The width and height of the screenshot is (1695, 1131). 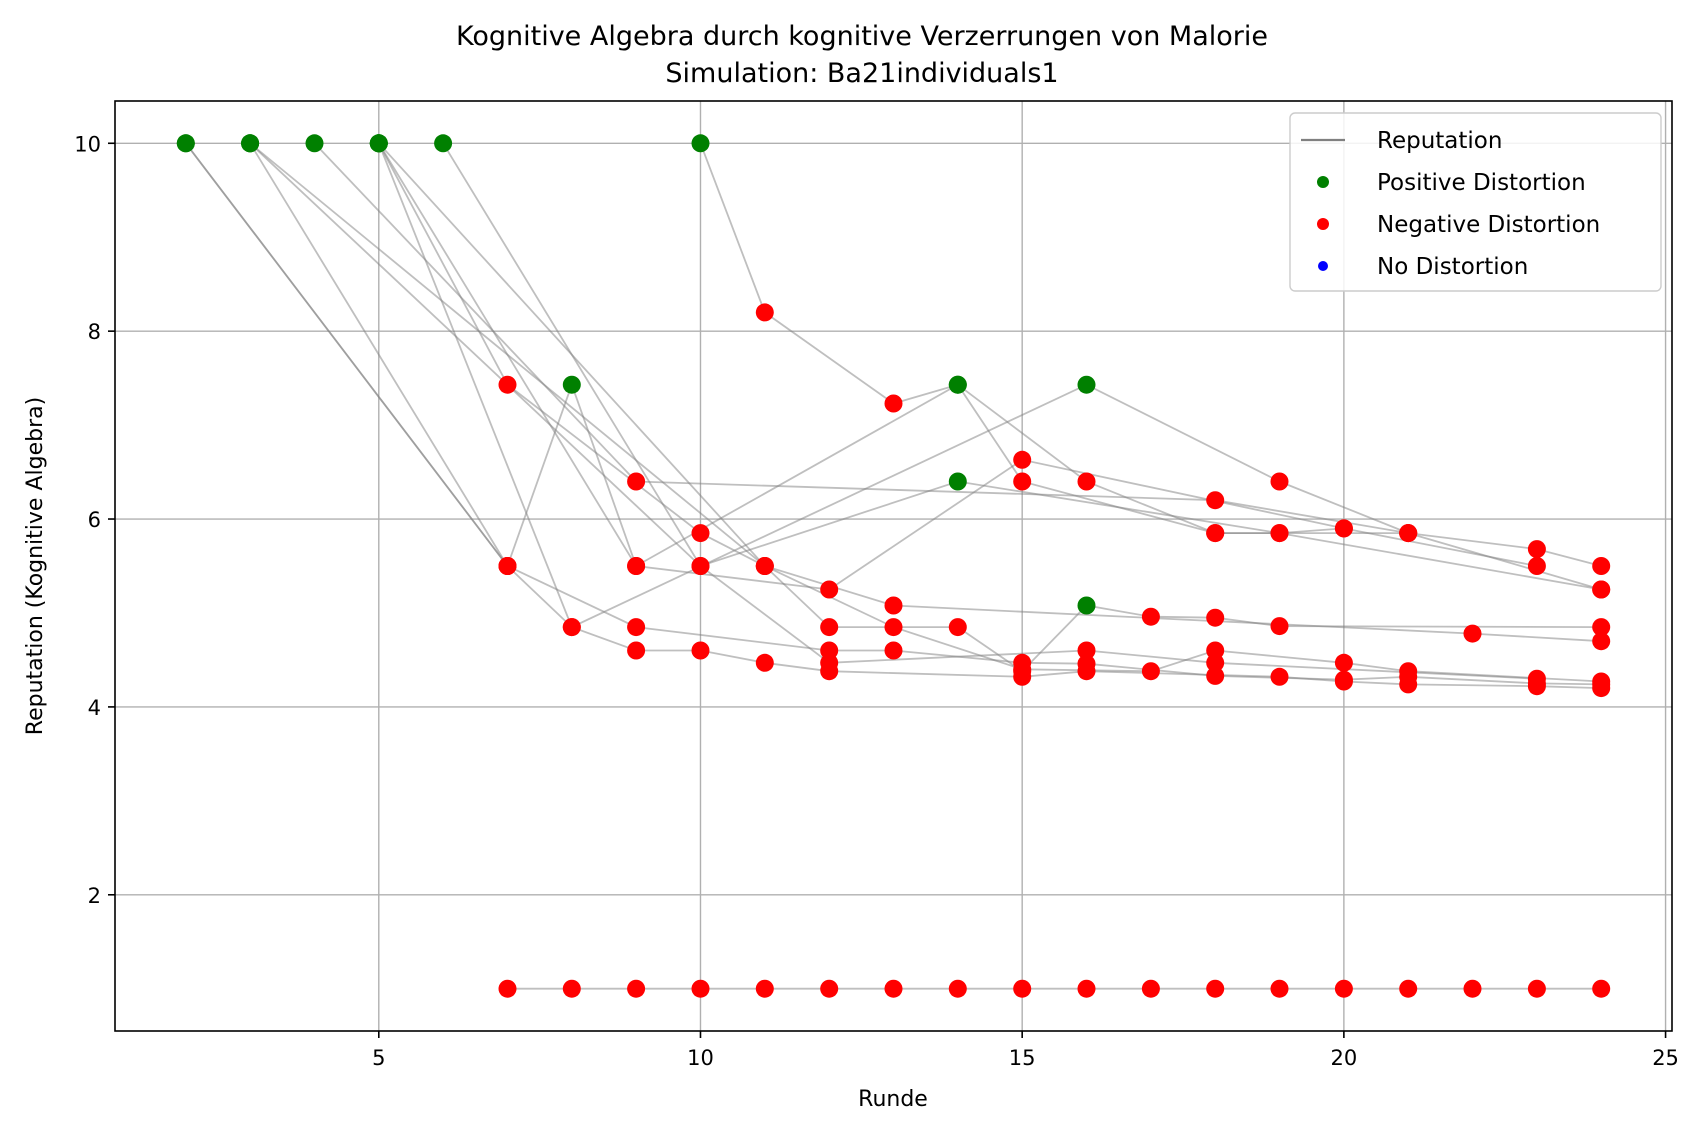 I want to click on x-tick-label: 25, so click(x=1665, y=1058).